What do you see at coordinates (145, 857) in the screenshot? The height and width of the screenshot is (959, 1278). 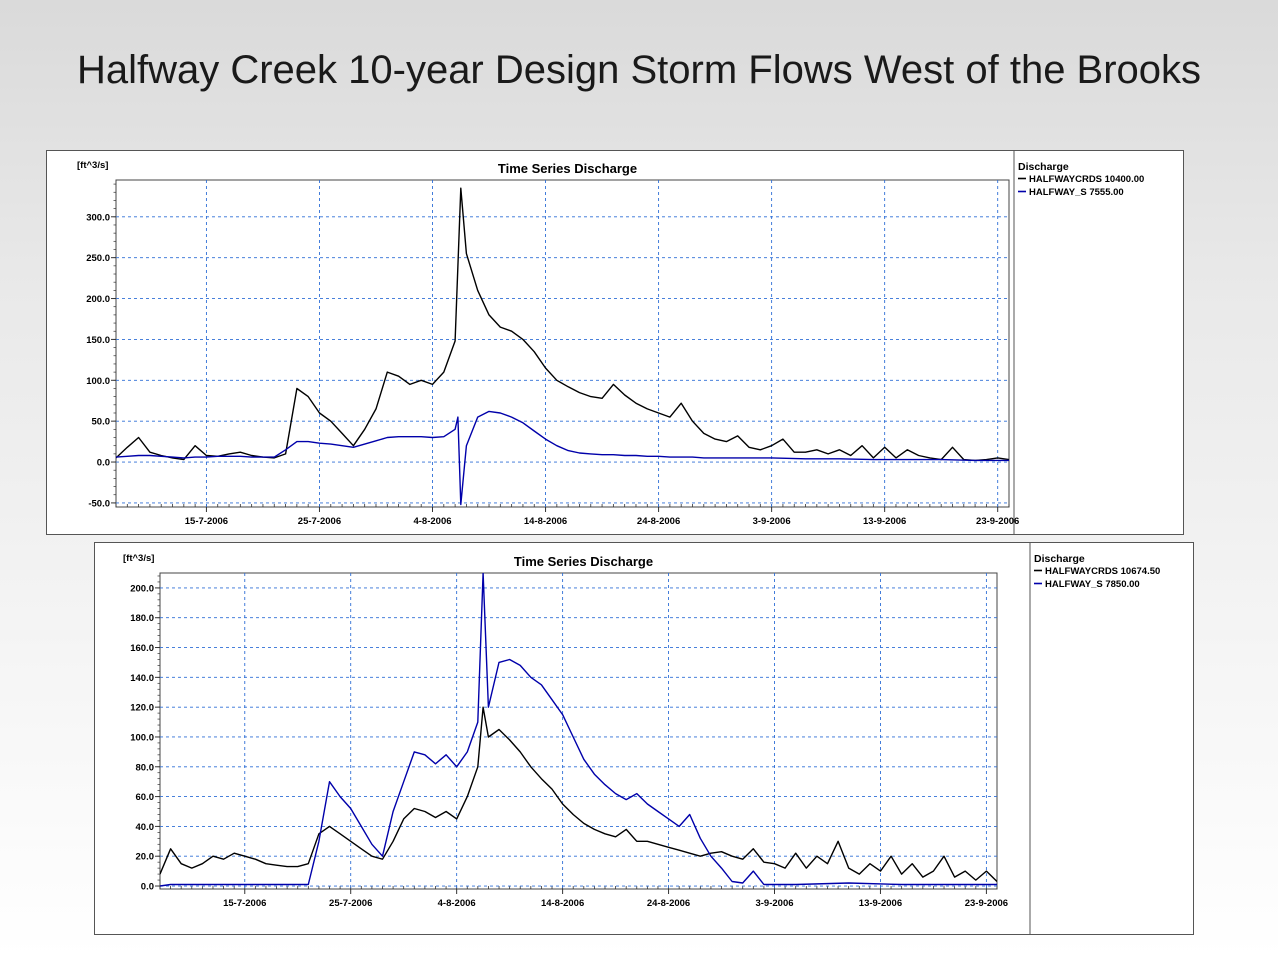 I see `y-tick-label: 20.0` at bounding box center [145, 857].